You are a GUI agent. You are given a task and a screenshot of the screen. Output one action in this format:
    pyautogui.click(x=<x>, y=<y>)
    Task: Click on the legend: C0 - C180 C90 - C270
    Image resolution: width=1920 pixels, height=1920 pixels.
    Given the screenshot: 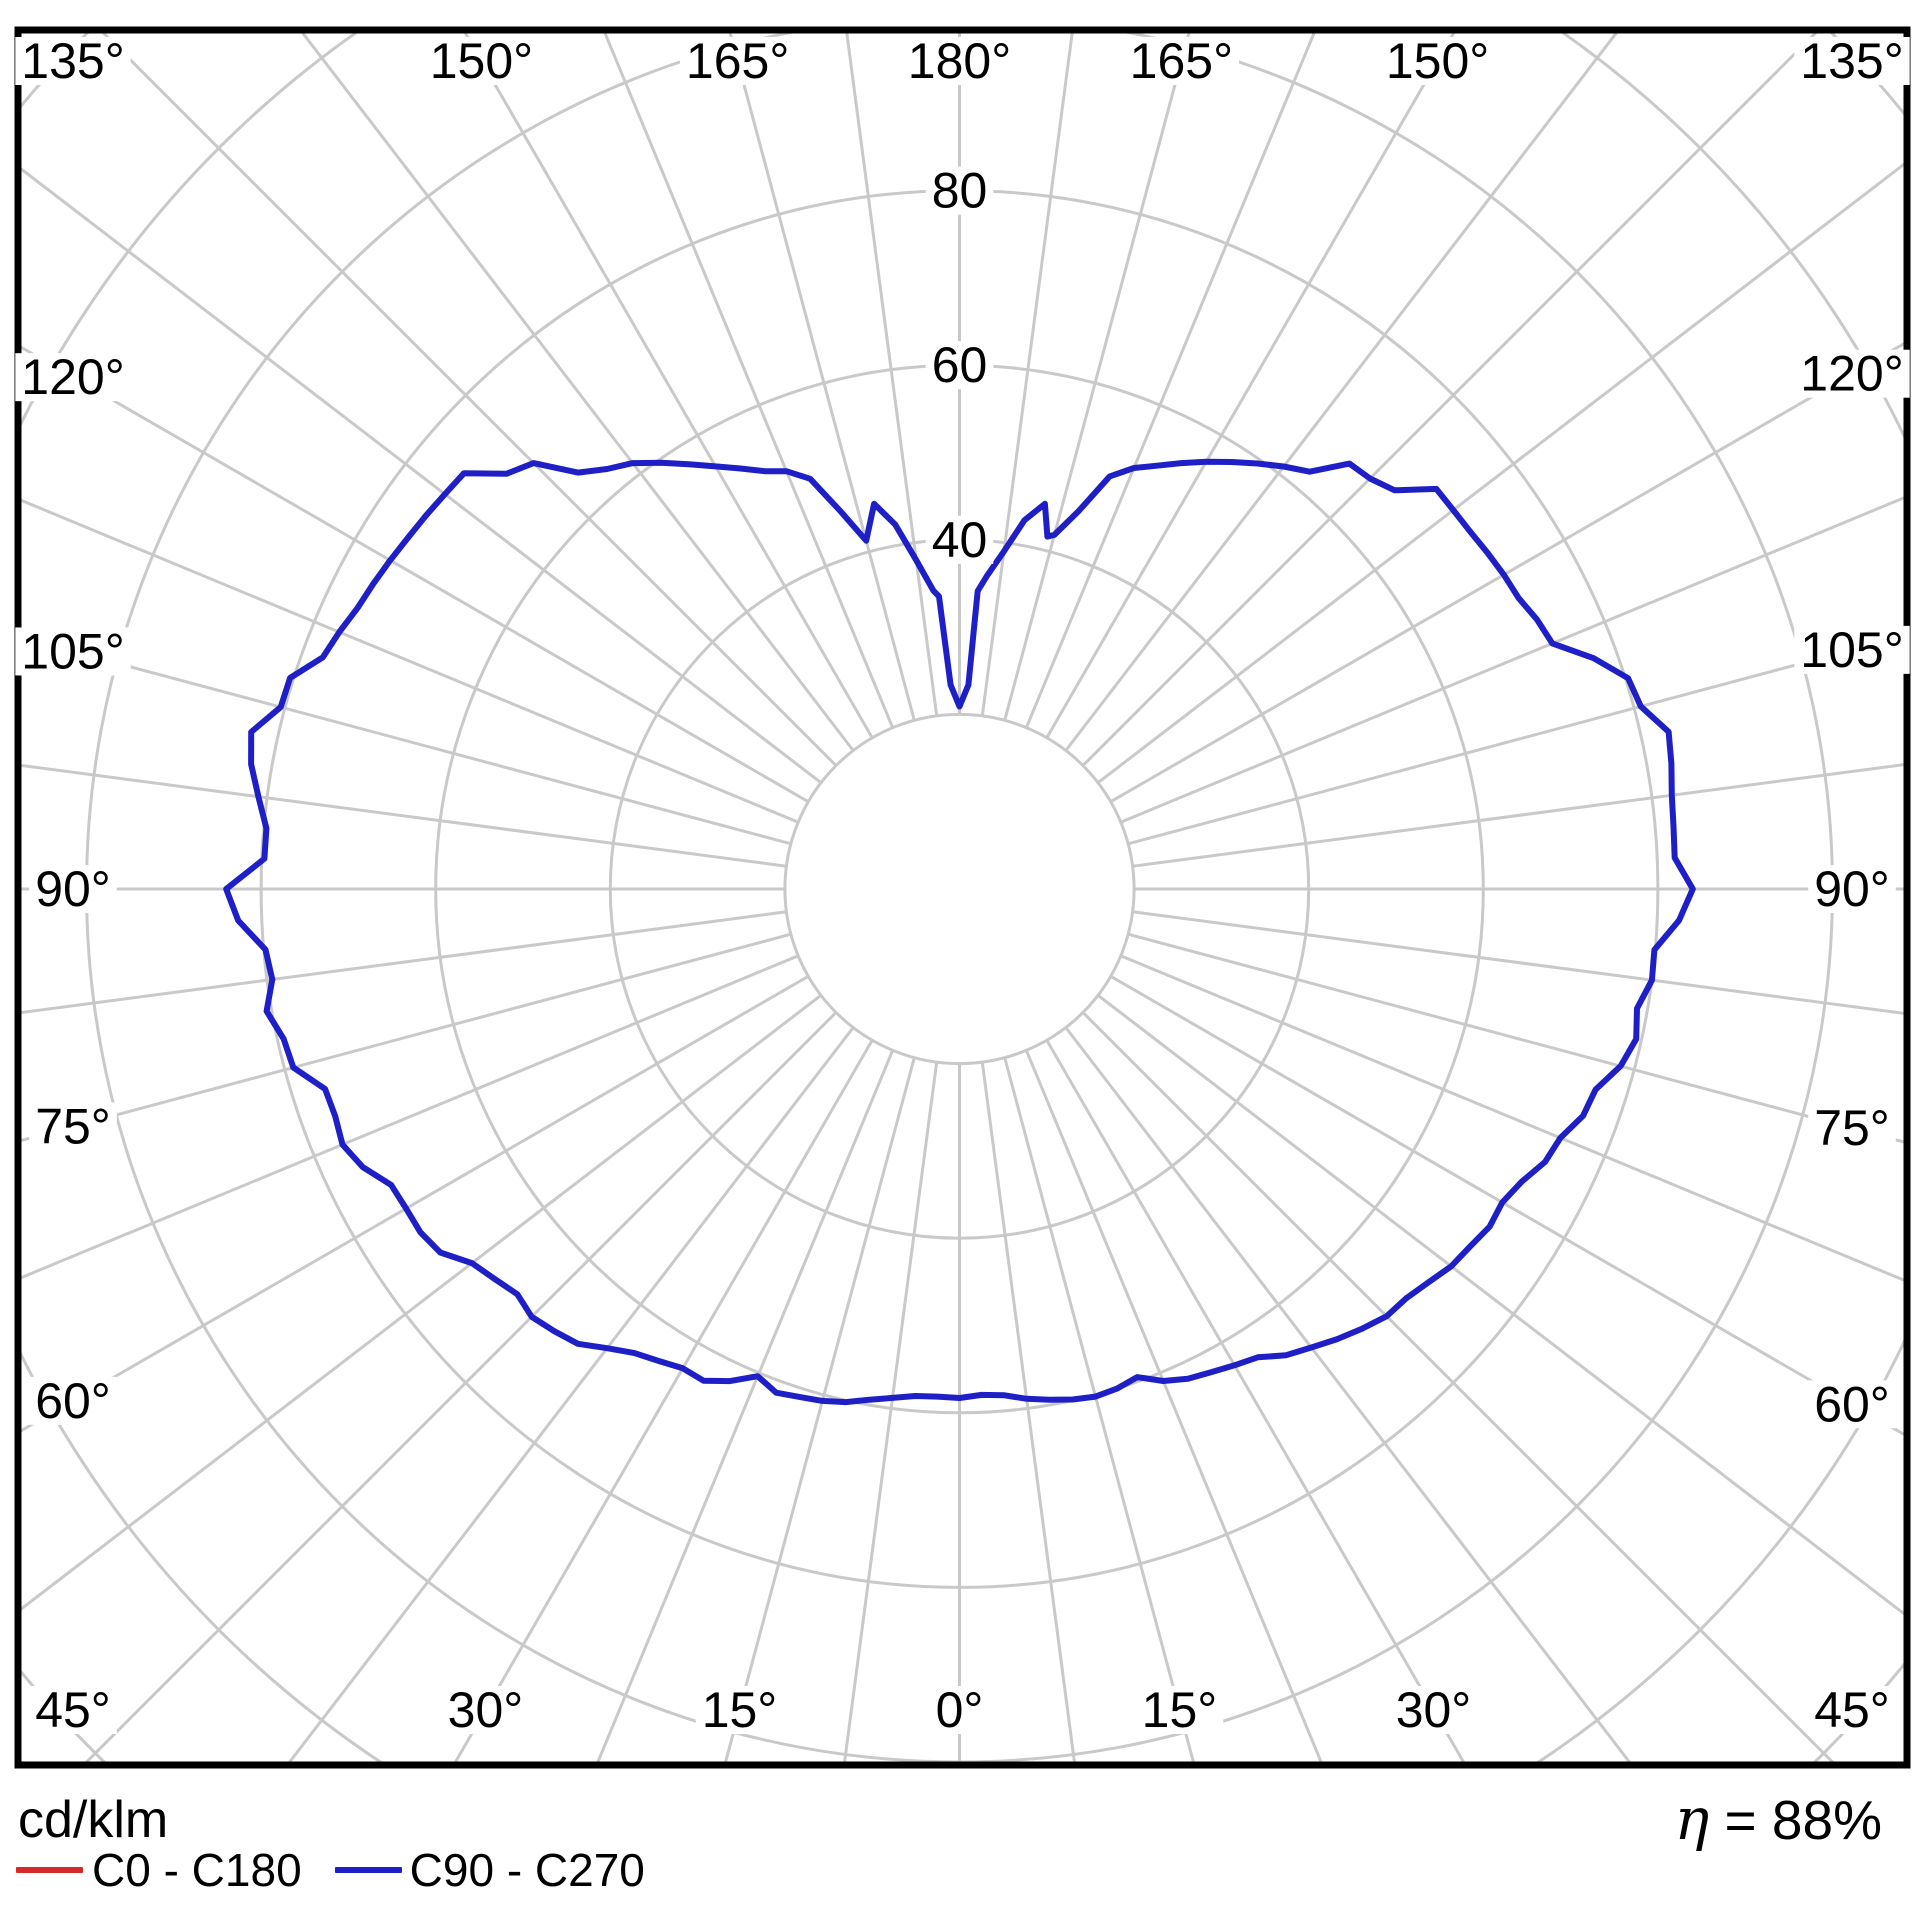 What is the action you would take?
    pyautogui.click(x=322, y=1870)
    